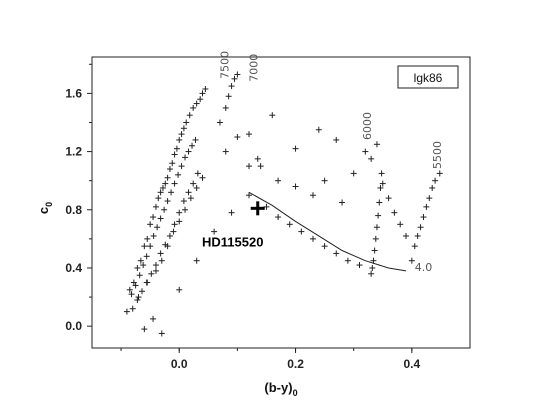  I want to click on annotation-label: 7500, so click(225, 65).